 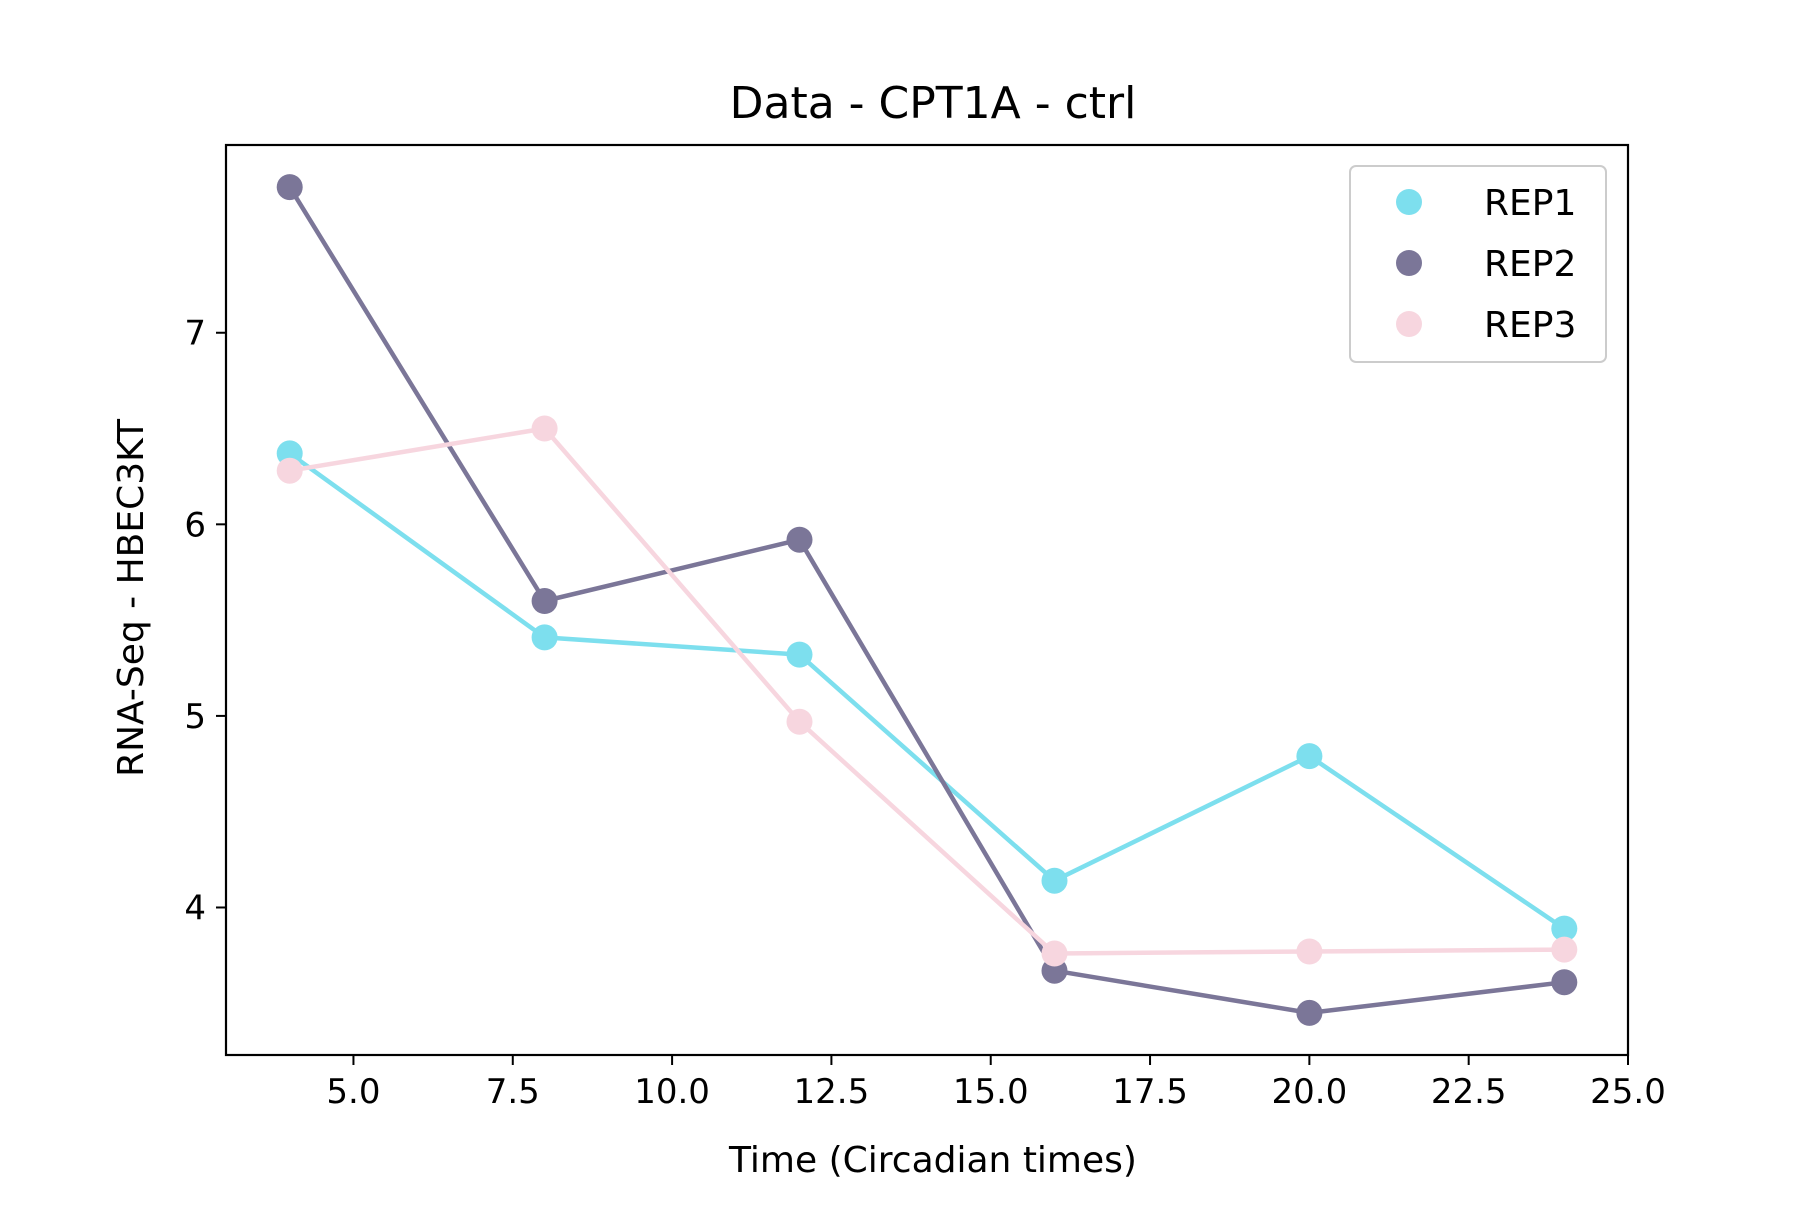 What do you see at coordinates (1409, 202) in the screenshot?
I see `legend-marker-rep1` at bounding box center [1409, 202].